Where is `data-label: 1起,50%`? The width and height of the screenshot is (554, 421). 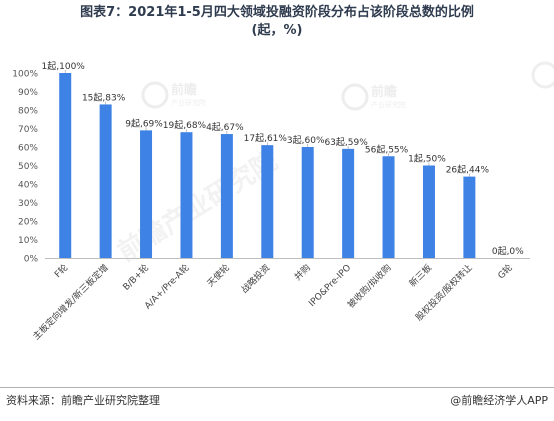 data-label: 1起,50% is located at coordinates (427, 159).